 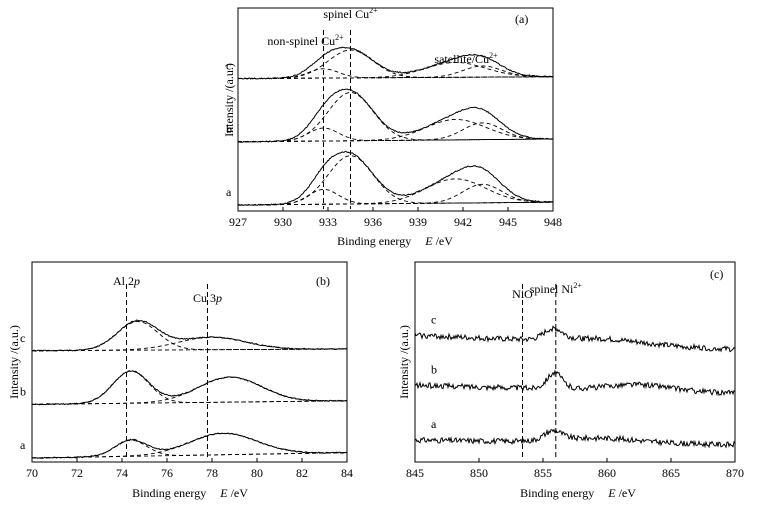 What do you see at coordinates (238, 493) in the screenshot?
I see `x-axis-title-b-unit: /eV` at bounding box center [238, 493].